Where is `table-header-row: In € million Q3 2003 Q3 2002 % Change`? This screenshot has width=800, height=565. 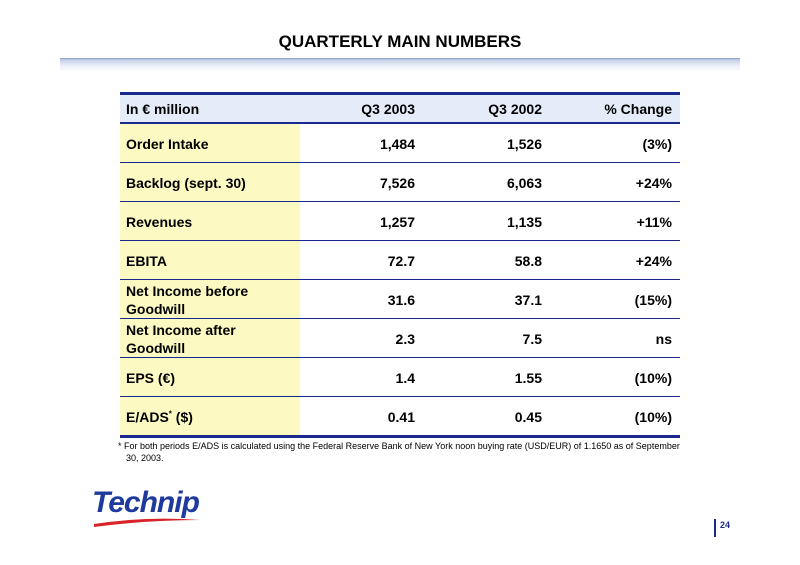 table-header-row: In € million Q3 2003 Q3 2002 % Change is located at coordinates (400, 109).